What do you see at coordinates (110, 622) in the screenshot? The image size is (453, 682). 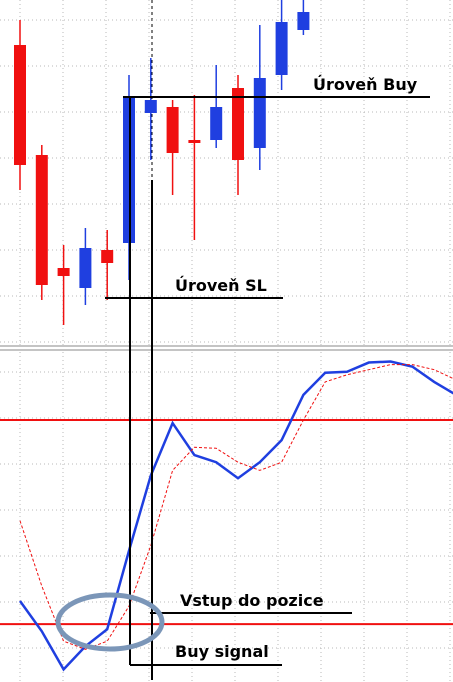 I see `highlight-ellipse` at bounding box center [110, 622].